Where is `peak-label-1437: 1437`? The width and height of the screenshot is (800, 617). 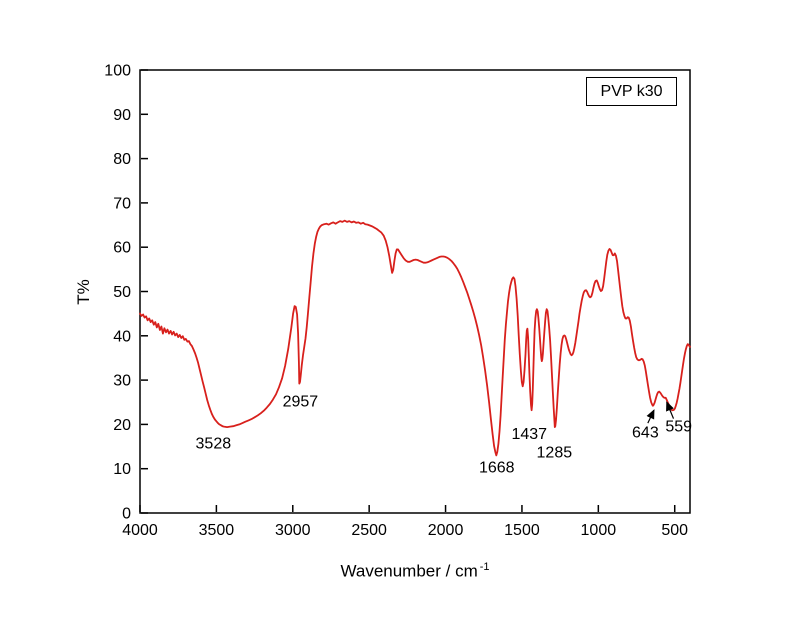 peak-label-1437: 1437 is located at coordinates (529, 434).